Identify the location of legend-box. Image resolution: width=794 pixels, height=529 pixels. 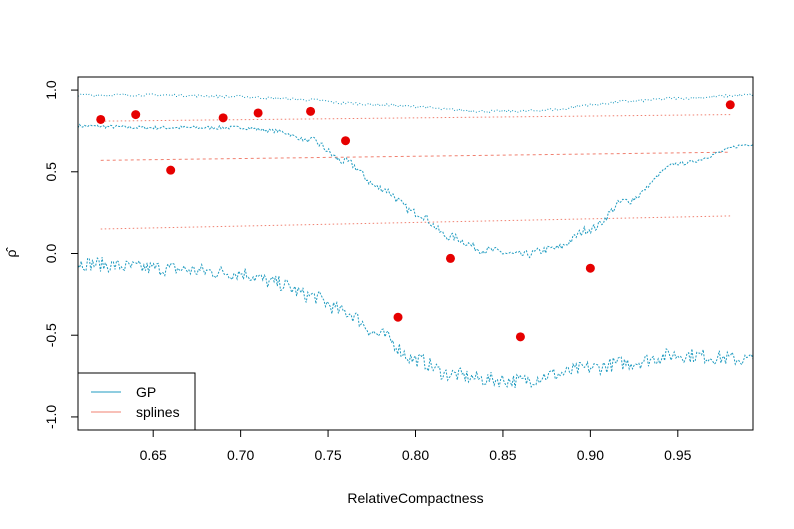
(136, 401).